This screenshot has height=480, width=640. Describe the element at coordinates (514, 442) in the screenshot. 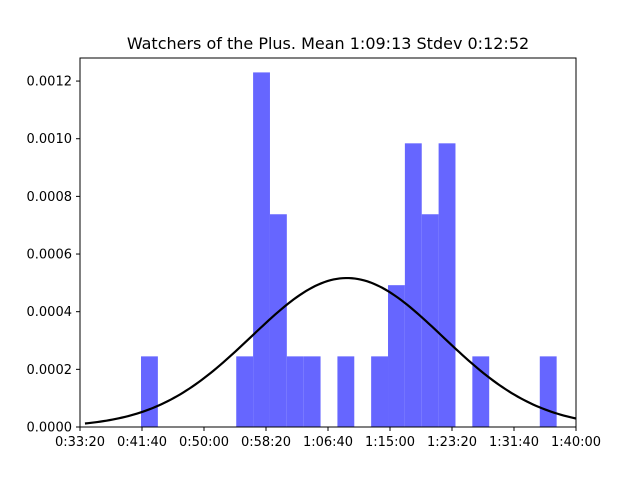

I see `x-tick-label: 1:31:40` at that location.